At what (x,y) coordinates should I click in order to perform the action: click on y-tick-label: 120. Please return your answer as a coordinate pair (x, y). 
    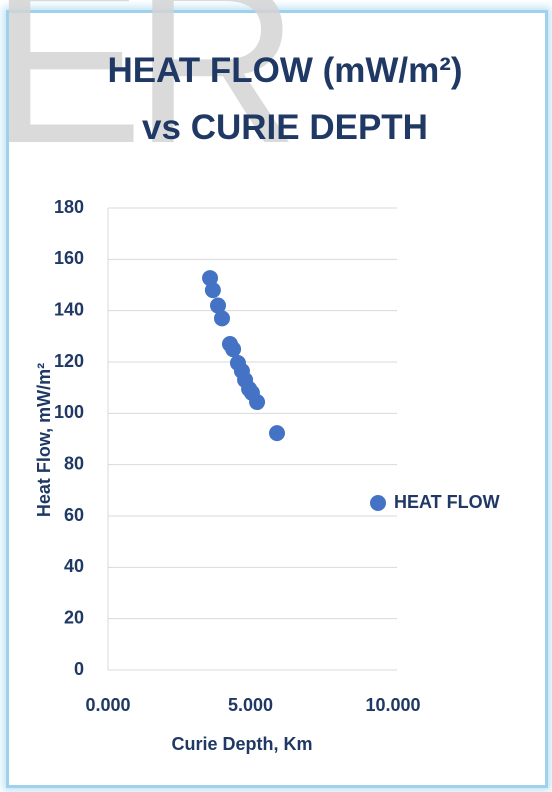
    Looking at the image, I should click on (69, 361).